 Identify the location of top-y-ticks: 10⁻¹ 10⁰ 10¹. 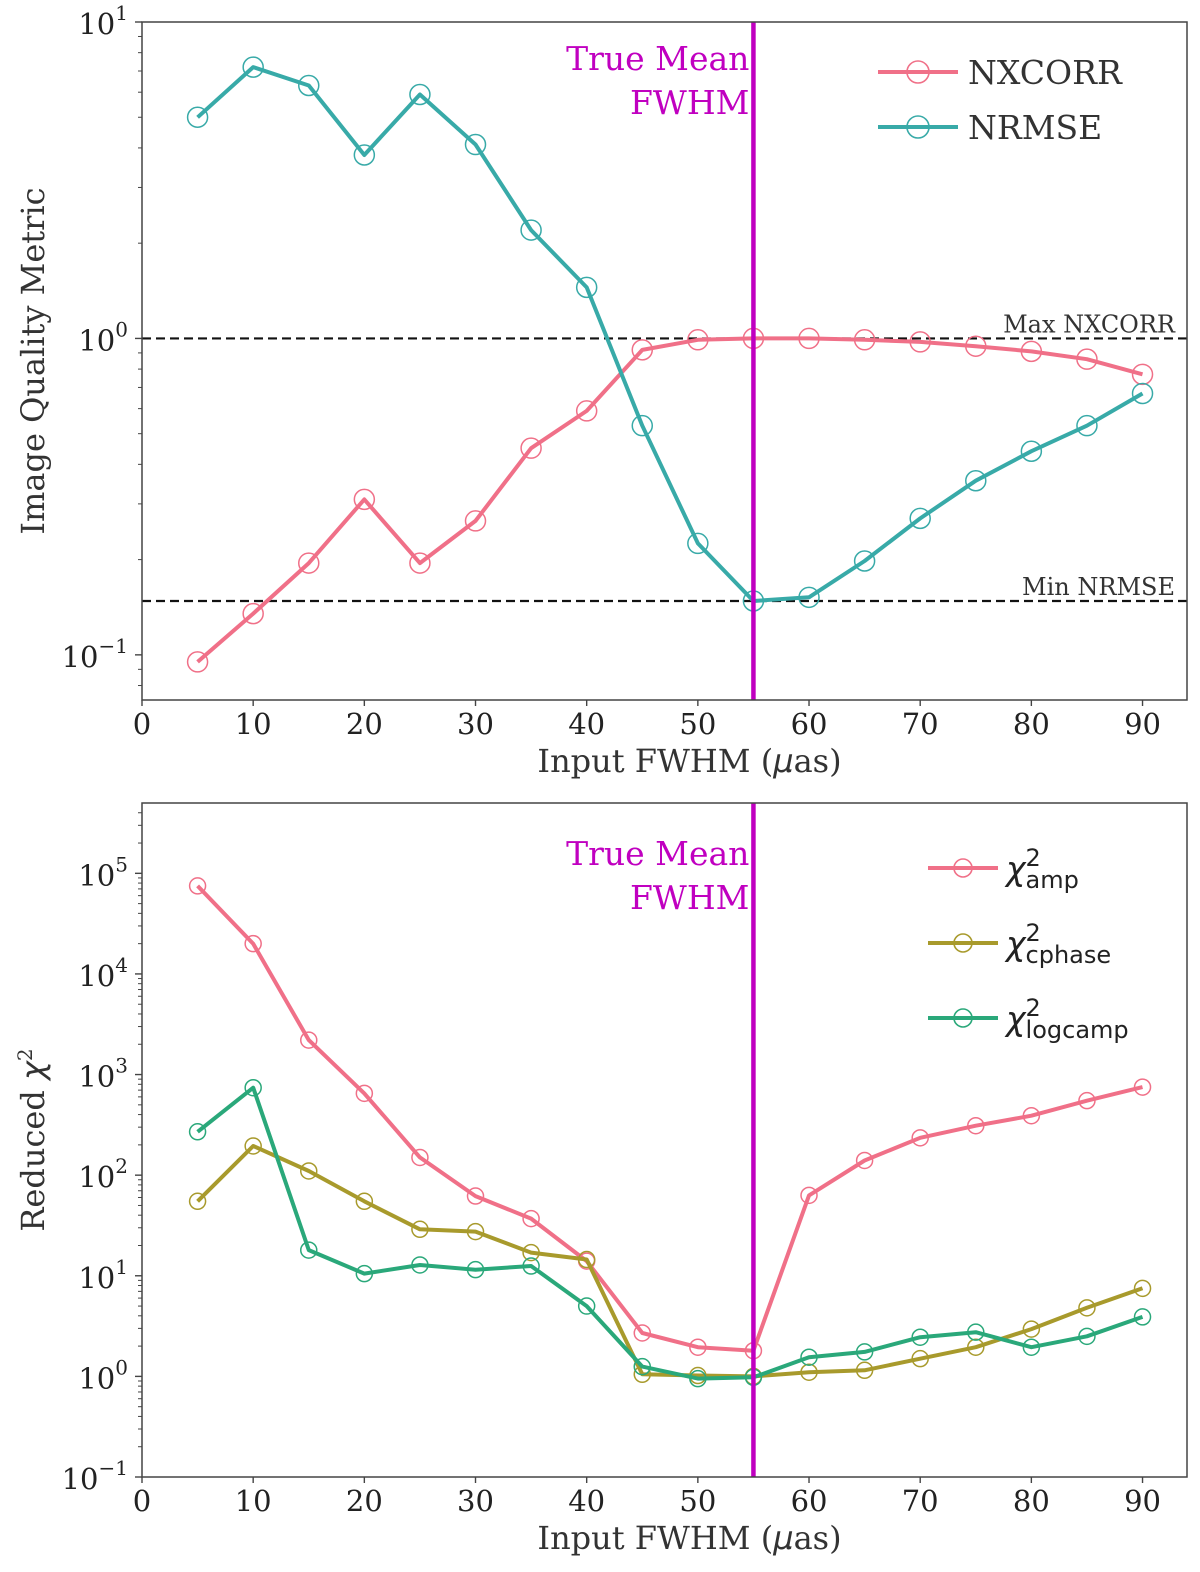
(102, 344).